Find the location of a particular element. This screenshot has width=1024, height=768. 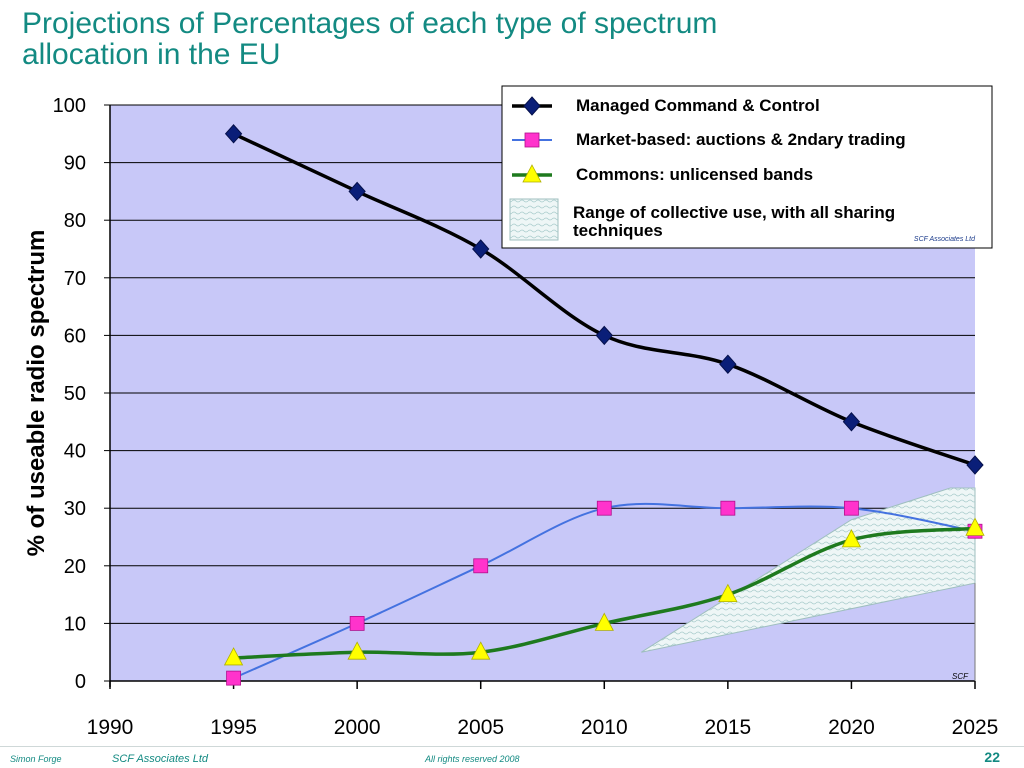

x-tick-label: 2020 is located at coordinates (851, 727).